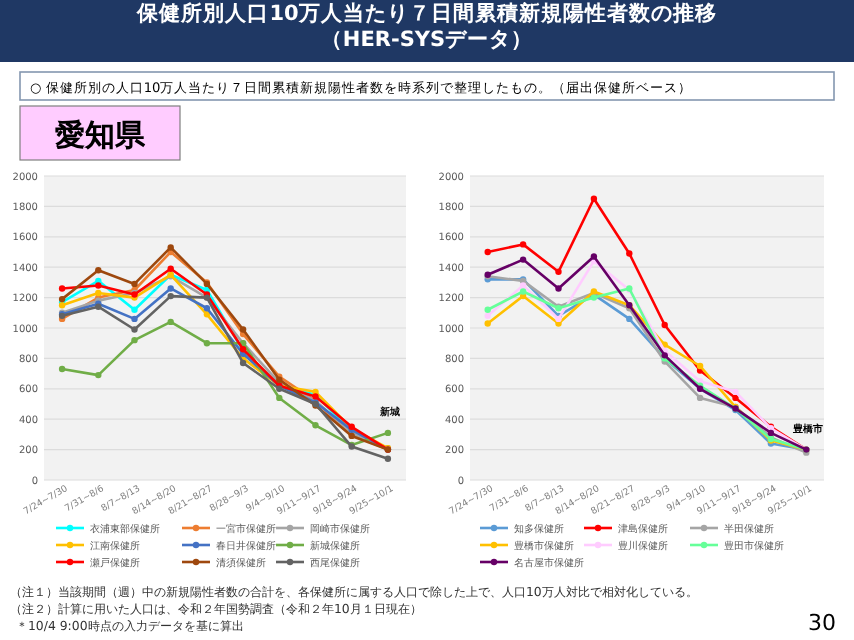  I want to click on chart-title: 保健所別人口10万人当たり７日間累積新規陽性者数の推移（HER-SYSデータ）, so click(426, 28).